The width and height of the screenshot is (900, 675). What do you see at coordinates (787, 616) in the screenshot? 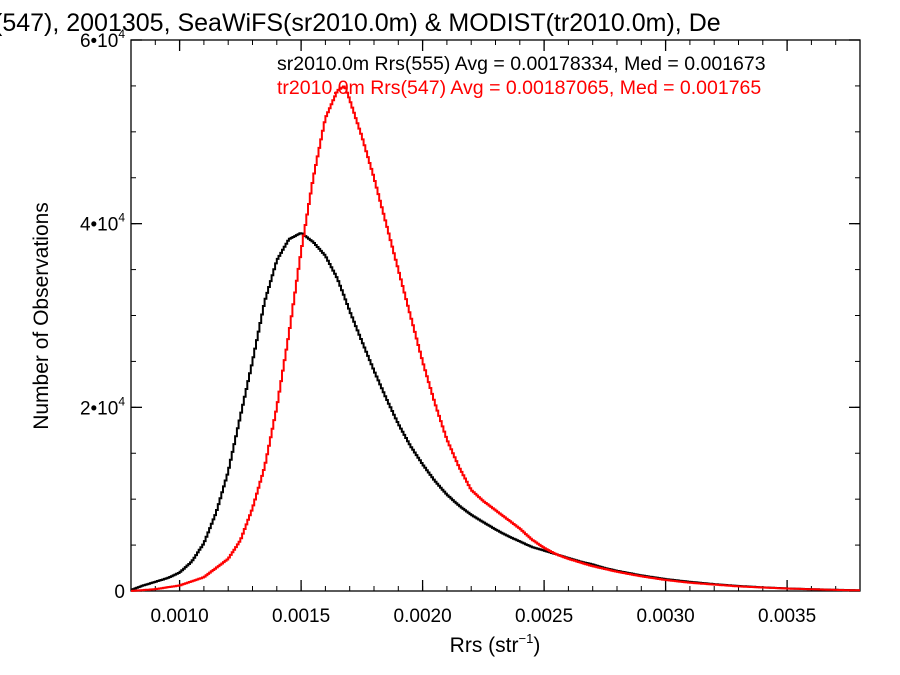
I see `x-tick-label: 0.0035` at bounding box center [787, 616].